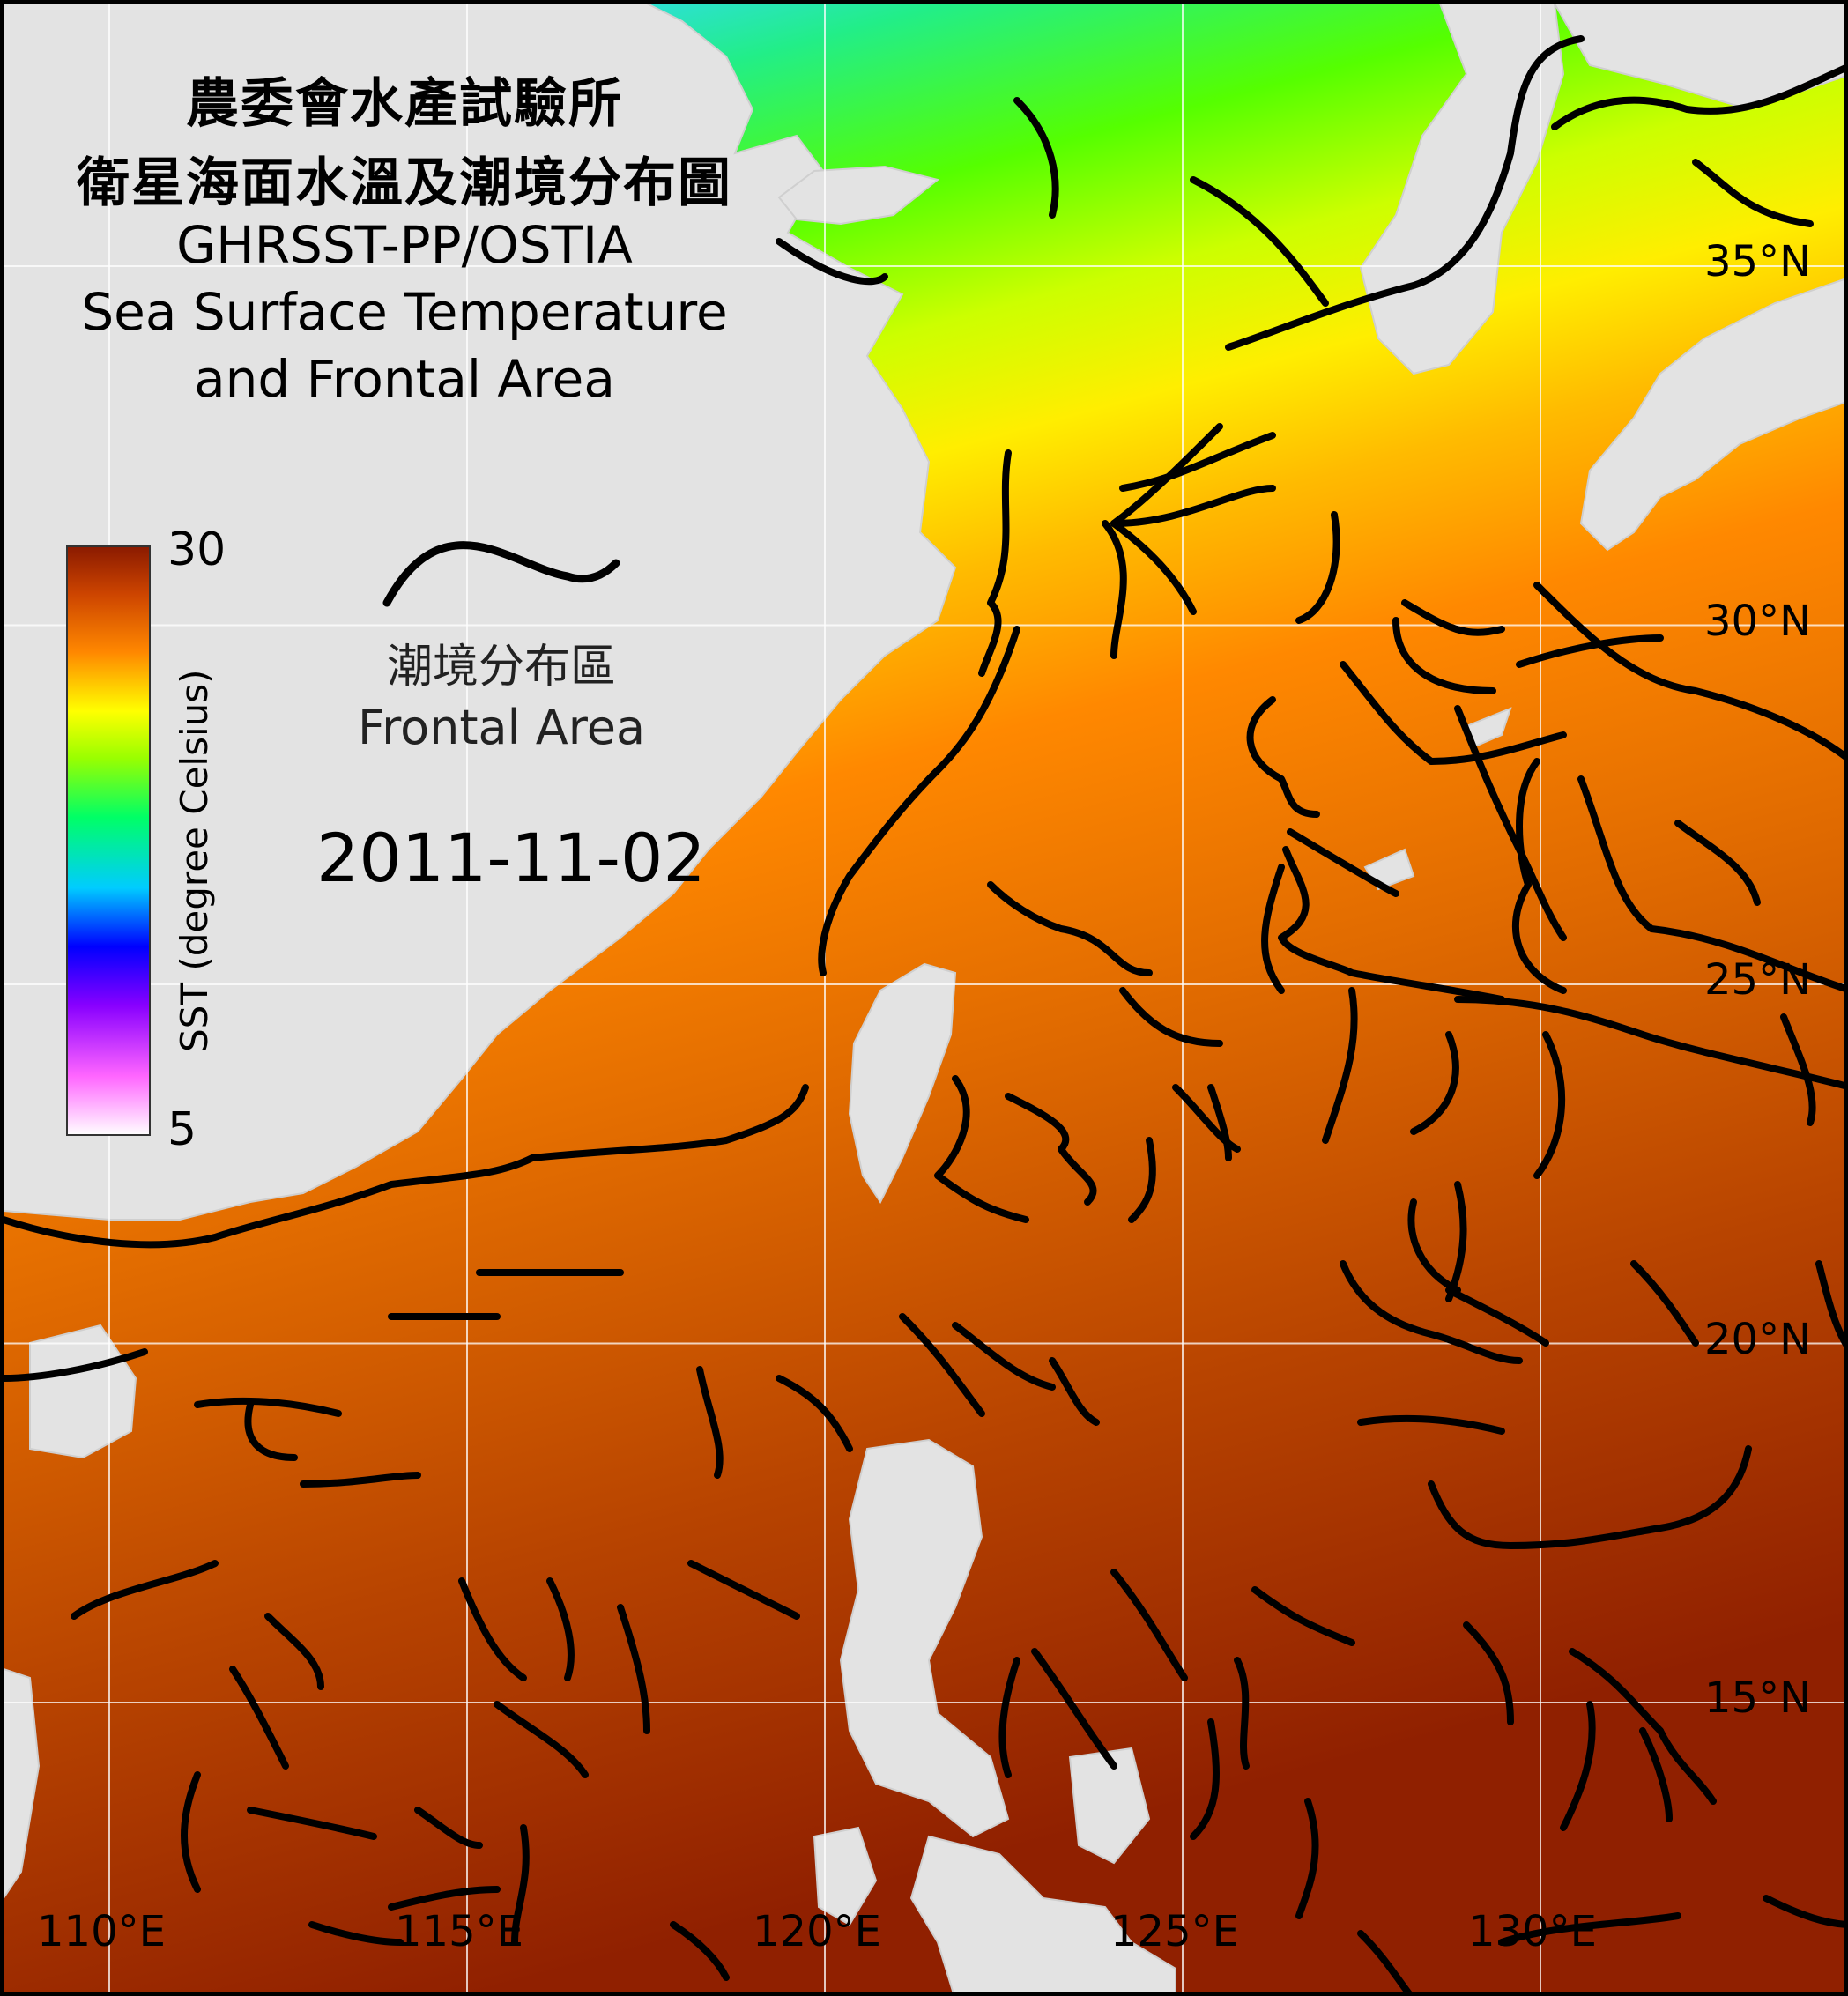 The image size is (1848, 1996). What do you see at coordinates (924, 1638) in the screenshot?
I see `land-luzon` at bounding box center [924, 1638].